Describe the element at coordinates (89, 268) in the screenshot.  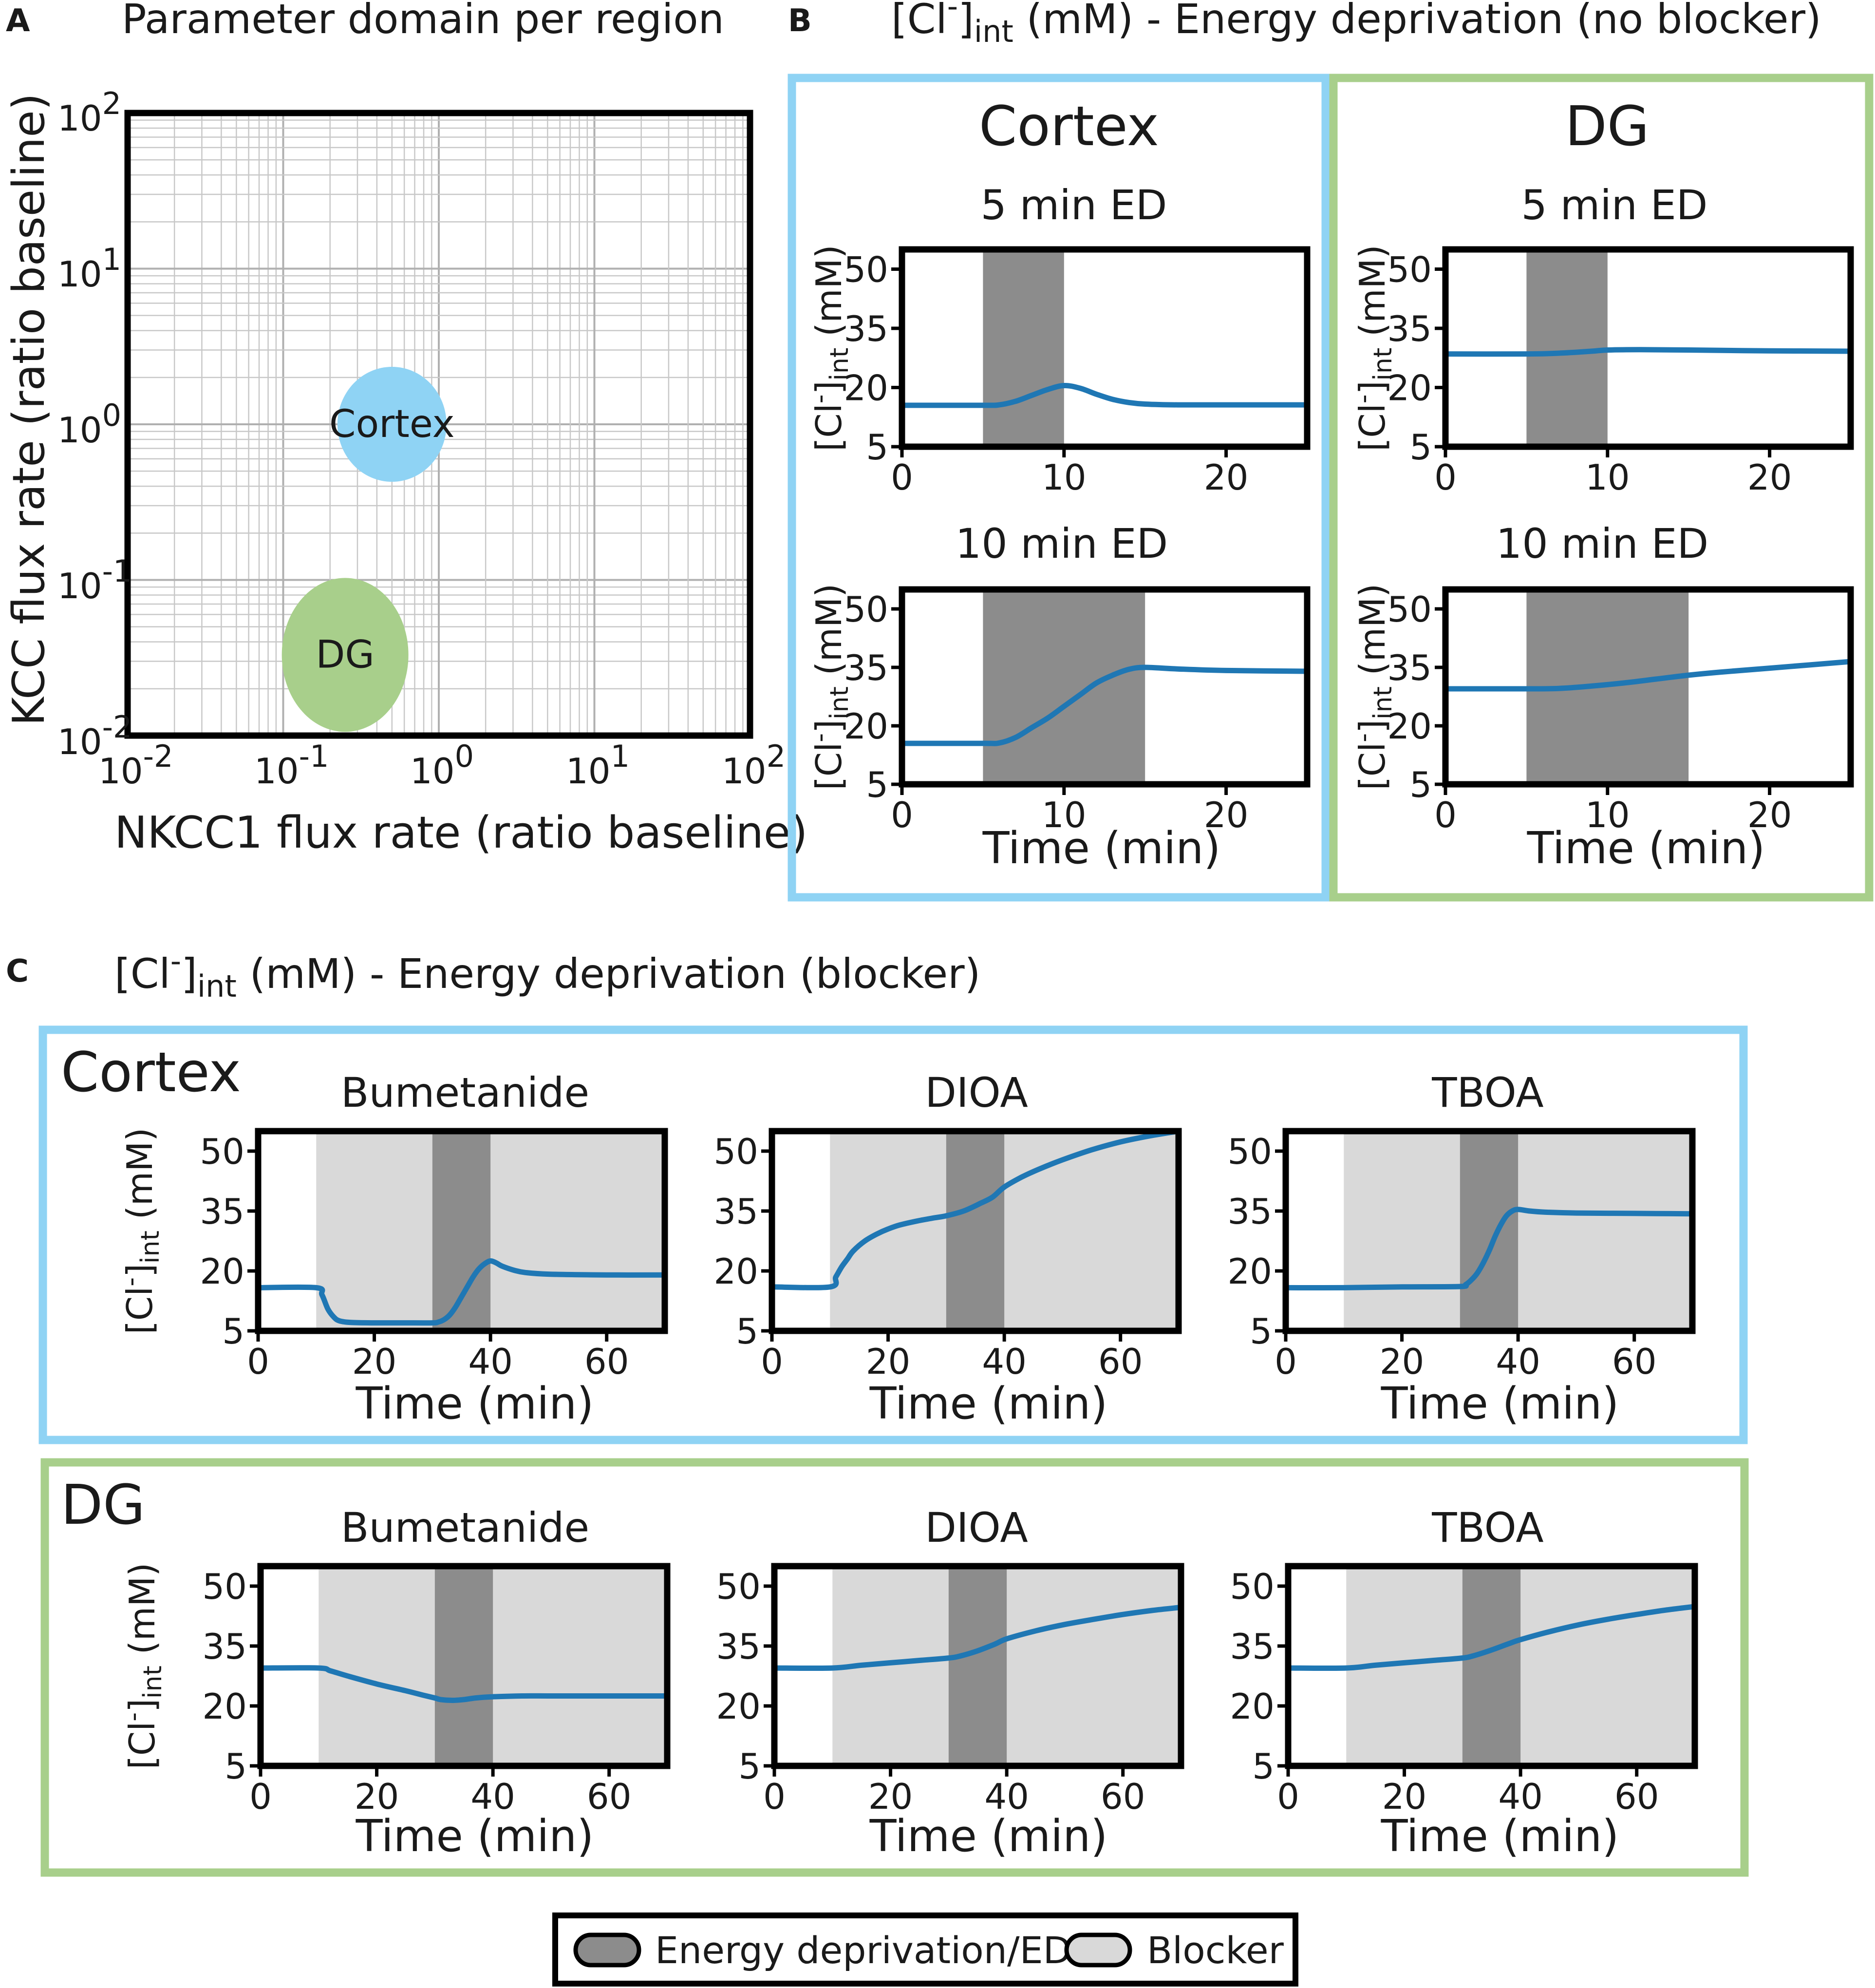
I see `pa-ytick-1: 10¹` at that location.